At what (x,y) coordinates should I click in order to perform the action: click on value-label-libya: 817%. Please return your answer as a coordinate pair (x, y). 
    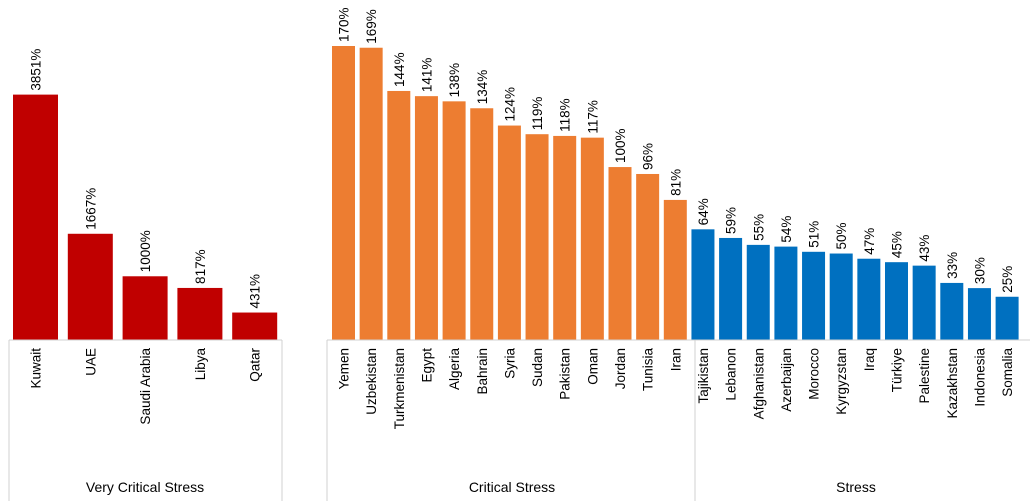
    Looking at the image, I should click on (200, 266).